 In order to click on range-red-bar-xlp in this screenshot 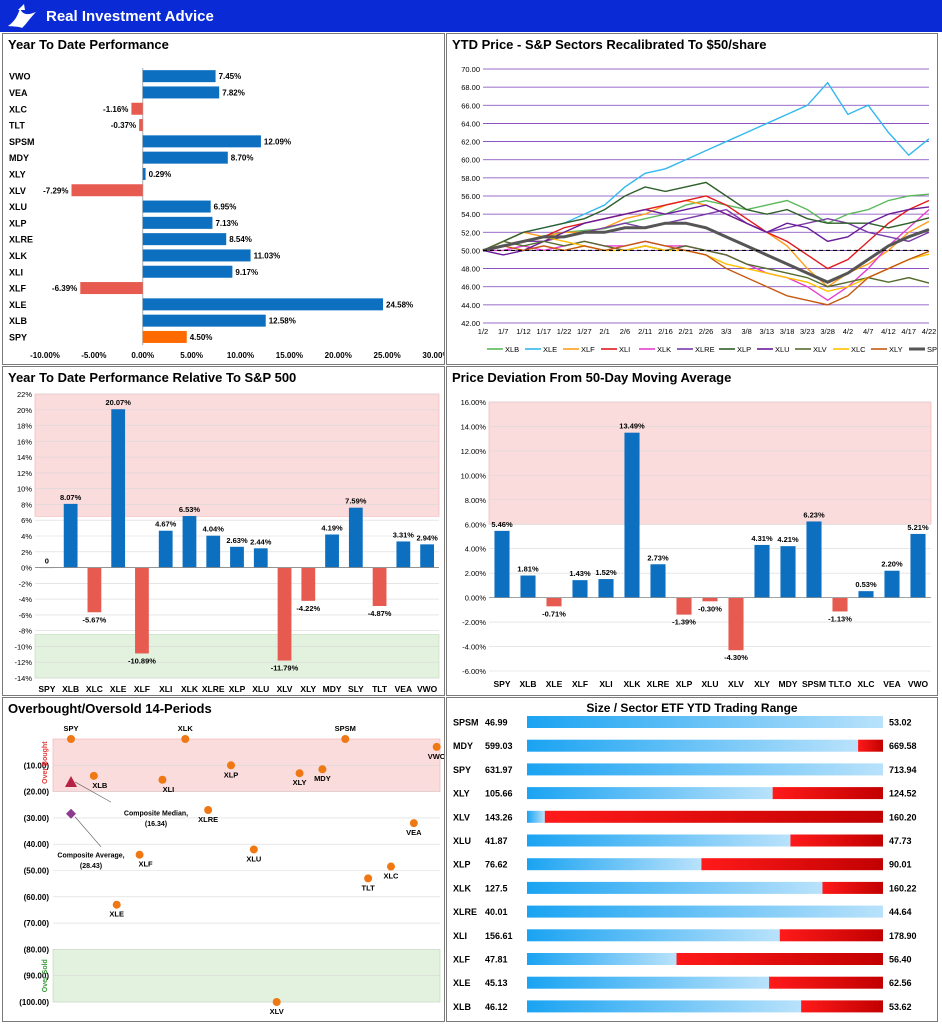, I will do `click(792, 864)`.